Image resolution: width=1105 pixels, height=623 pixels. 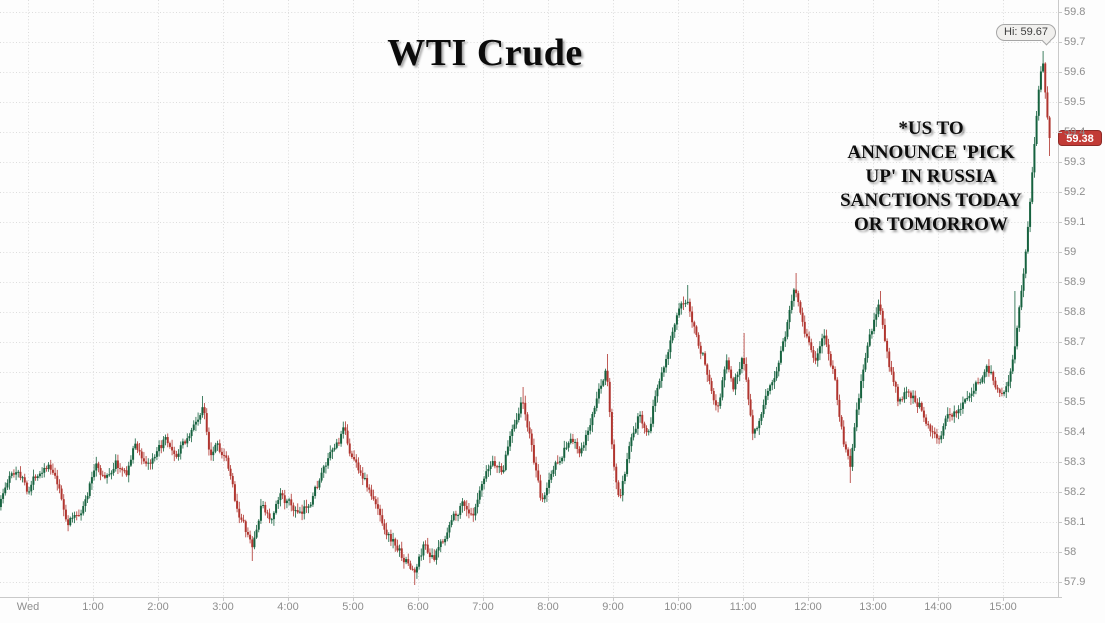 I want to click on y-axis-label: 58.8, so click(x=1075, y=312).